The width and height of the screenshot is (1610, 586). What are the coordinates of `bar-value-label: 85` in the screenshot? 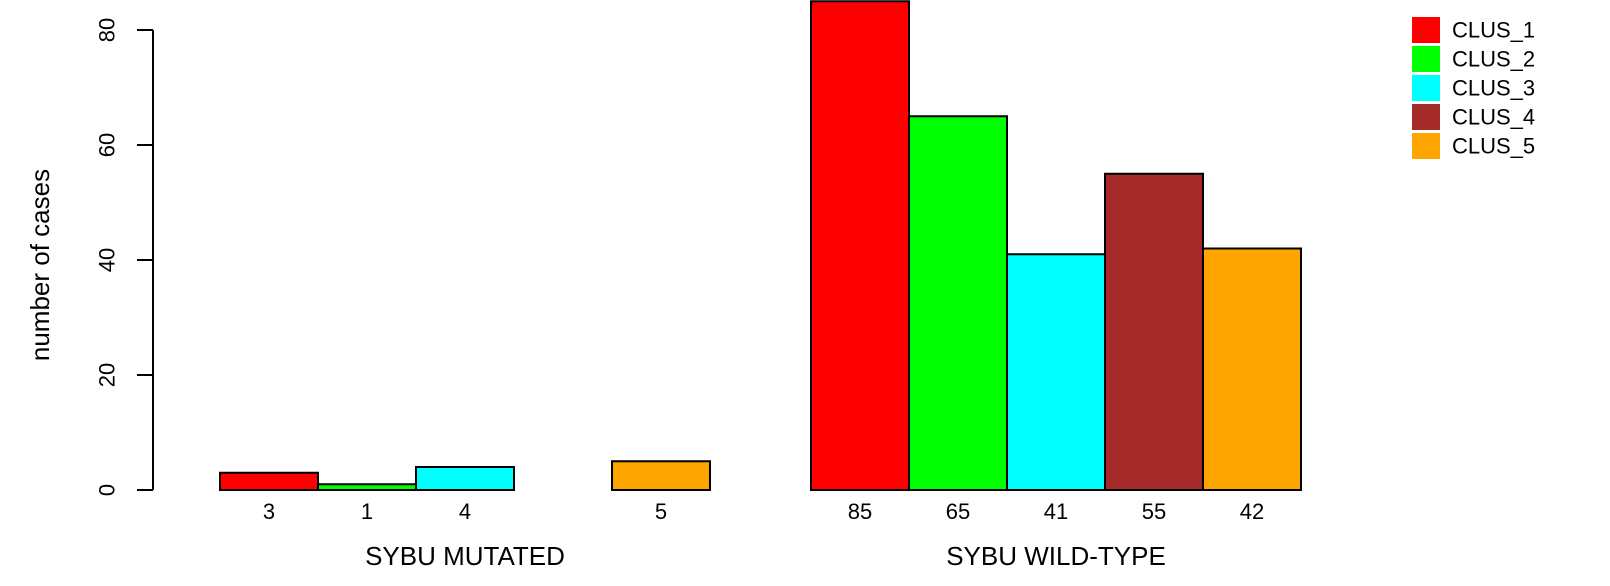 It's located at (860, 511).